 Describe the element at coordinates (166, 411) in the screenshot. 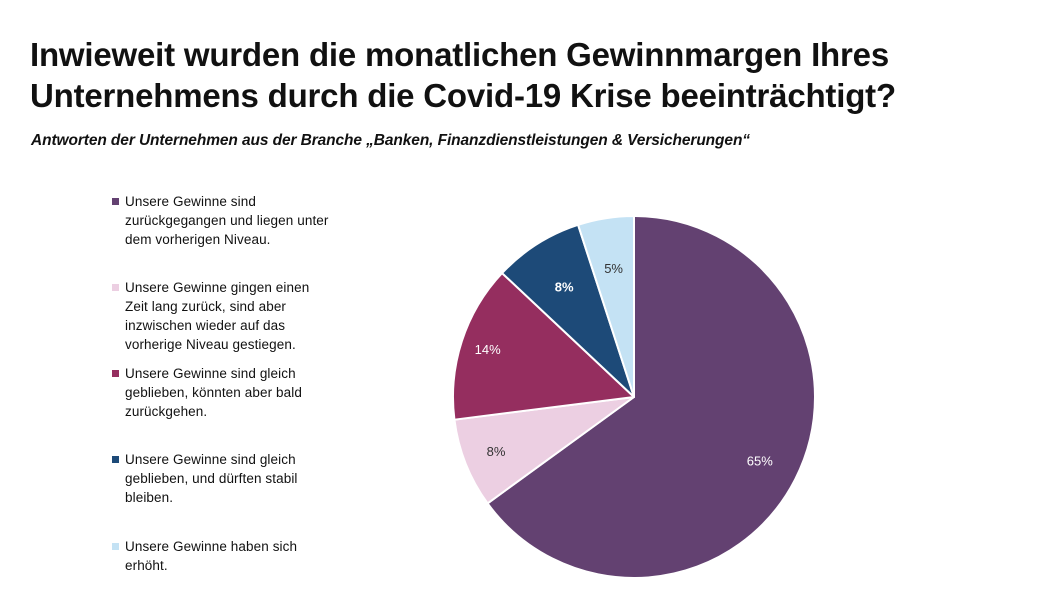

I see `legend-label-3-line-3: zurückgehen.` at that location.